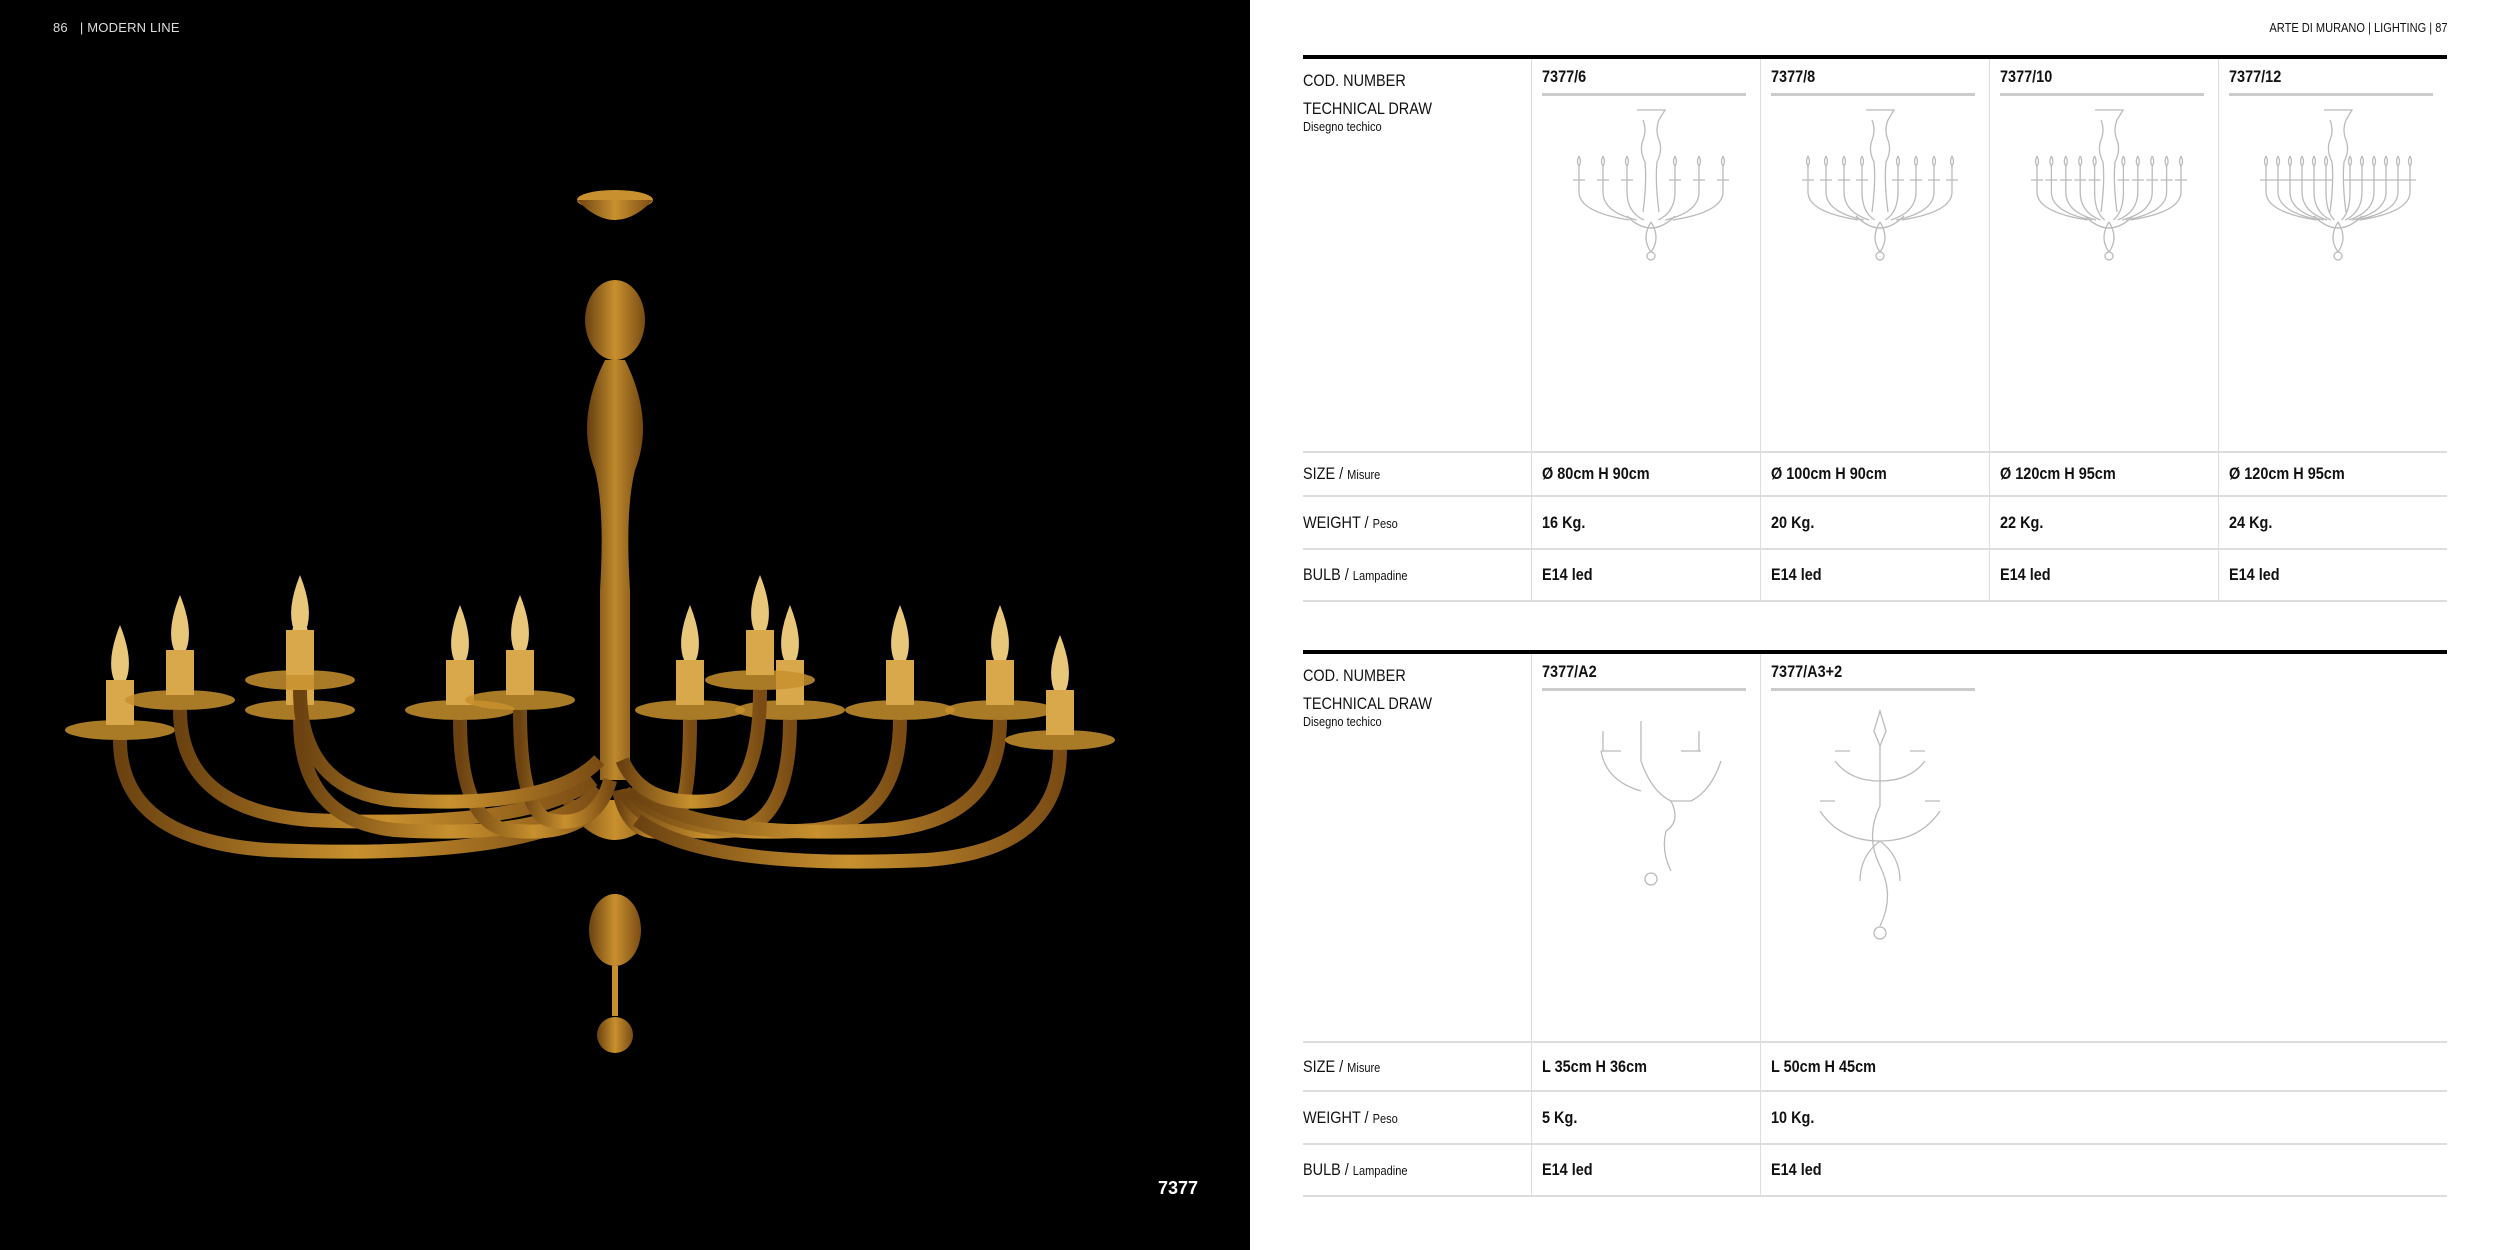 The image size is (2500, 1250). I want to click on product-code: 7377/12, so click(2255, 76).